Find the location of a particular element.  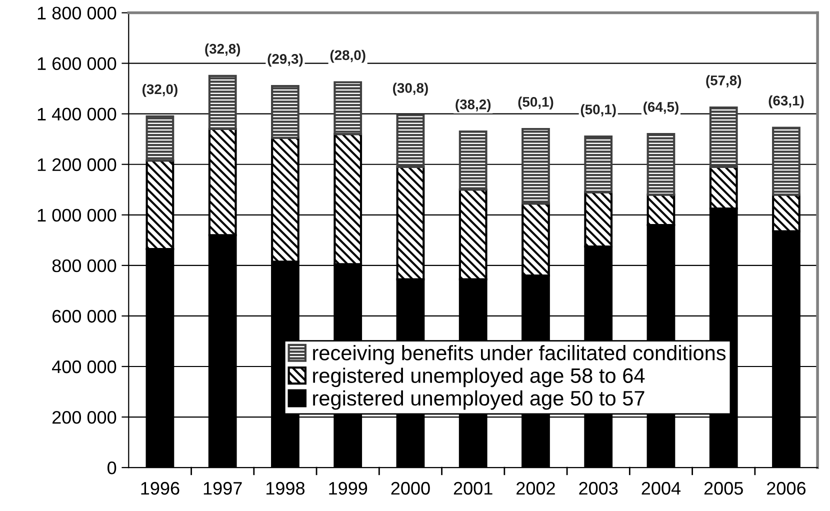

legend-label: receiving benefits under facilitated conditions is located at coordinates (519, 354).